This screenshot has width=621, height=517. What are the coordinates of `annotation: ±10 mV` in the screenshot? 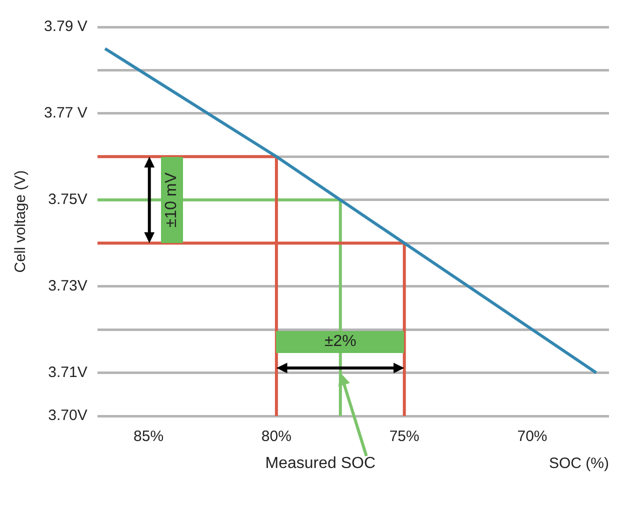 It's located at (172, 200).